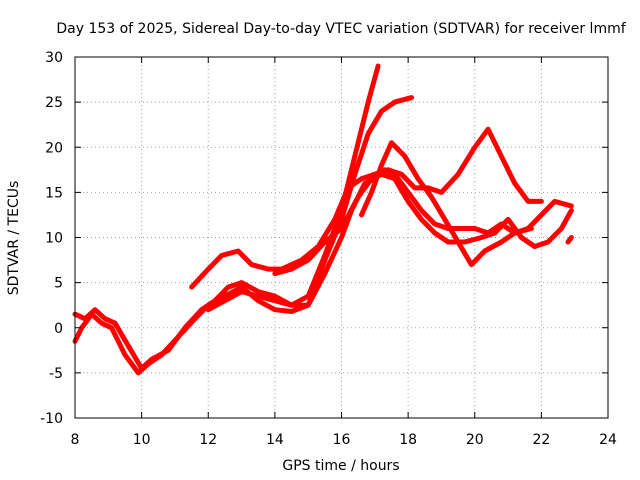  What do you see at coordinates (58, 284) in the screenshot?
I see `y-tick-label: 5` at bounding box center [58, 284].